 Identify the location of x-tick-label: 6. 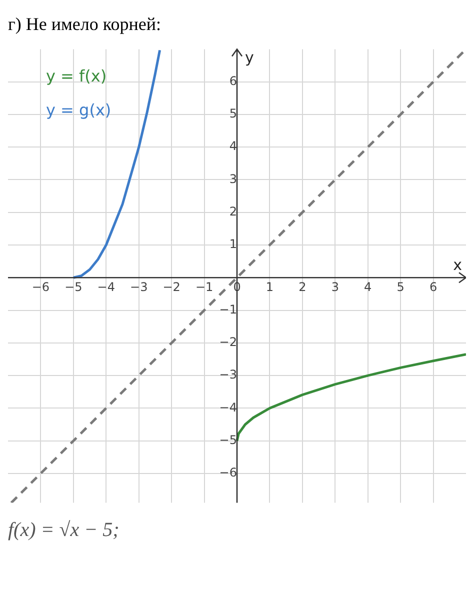
(433, 287).